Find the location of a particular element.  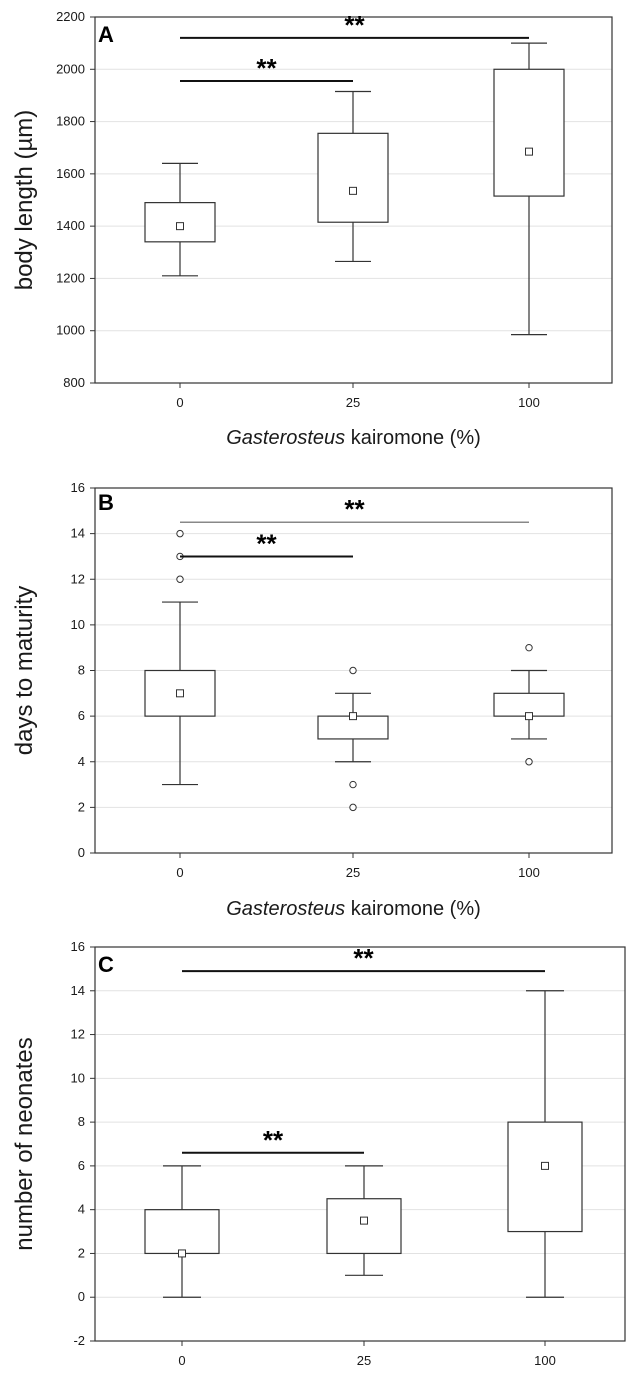

y-axis-title: body length (µm) is located at coordinates (24, 200).